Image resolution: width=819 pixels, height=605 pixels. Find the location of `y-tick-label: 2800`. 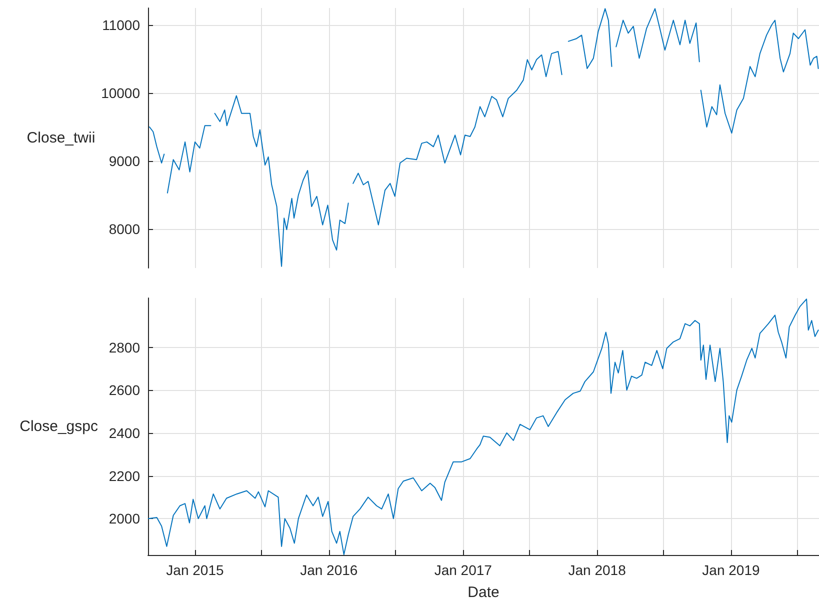

y-tick-label: 2800 is located at coordinates (124, 347).